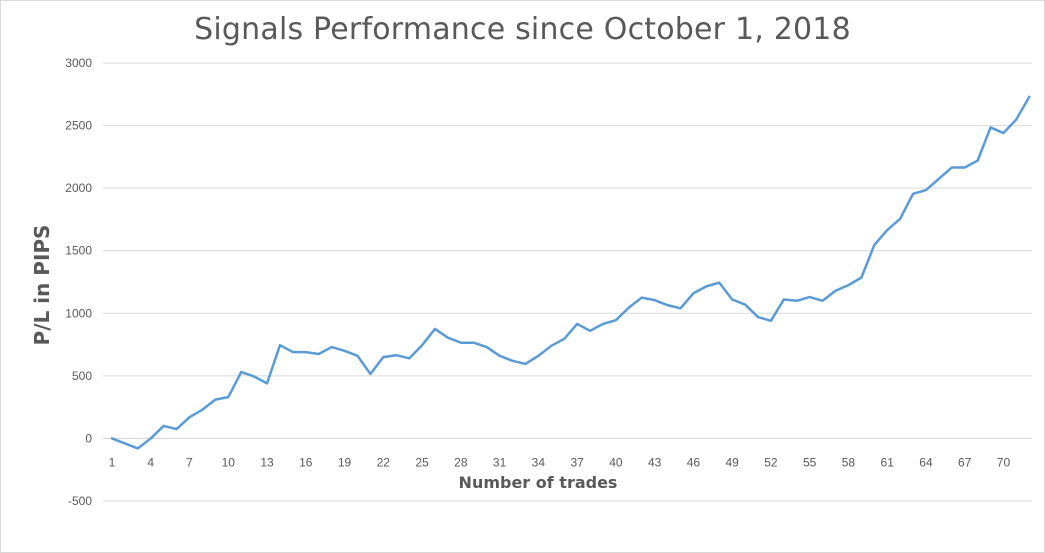 The image size is (1045, 553). What do you see at coordinates (78, 126) in the screenshot?
I see `y-tick-label: 2500` at bounding box center [78, 126].